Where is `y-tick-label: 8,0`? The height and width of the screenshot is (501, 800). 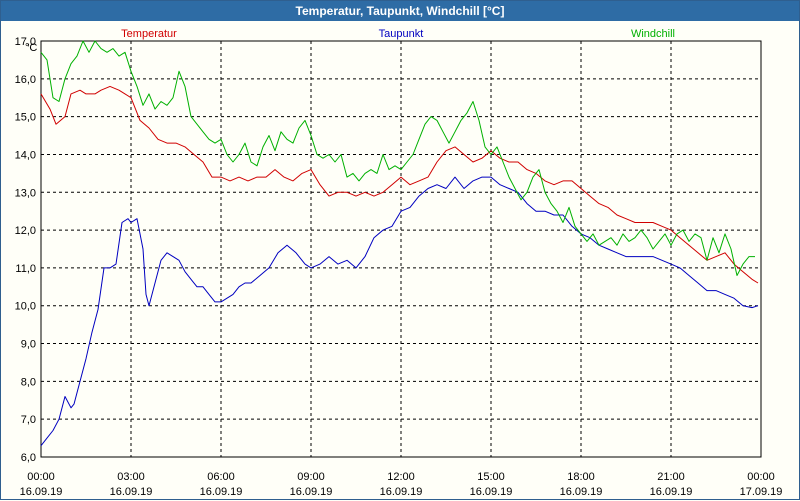
y-tick-label: 8,0 is located at coordinates (28, 382).